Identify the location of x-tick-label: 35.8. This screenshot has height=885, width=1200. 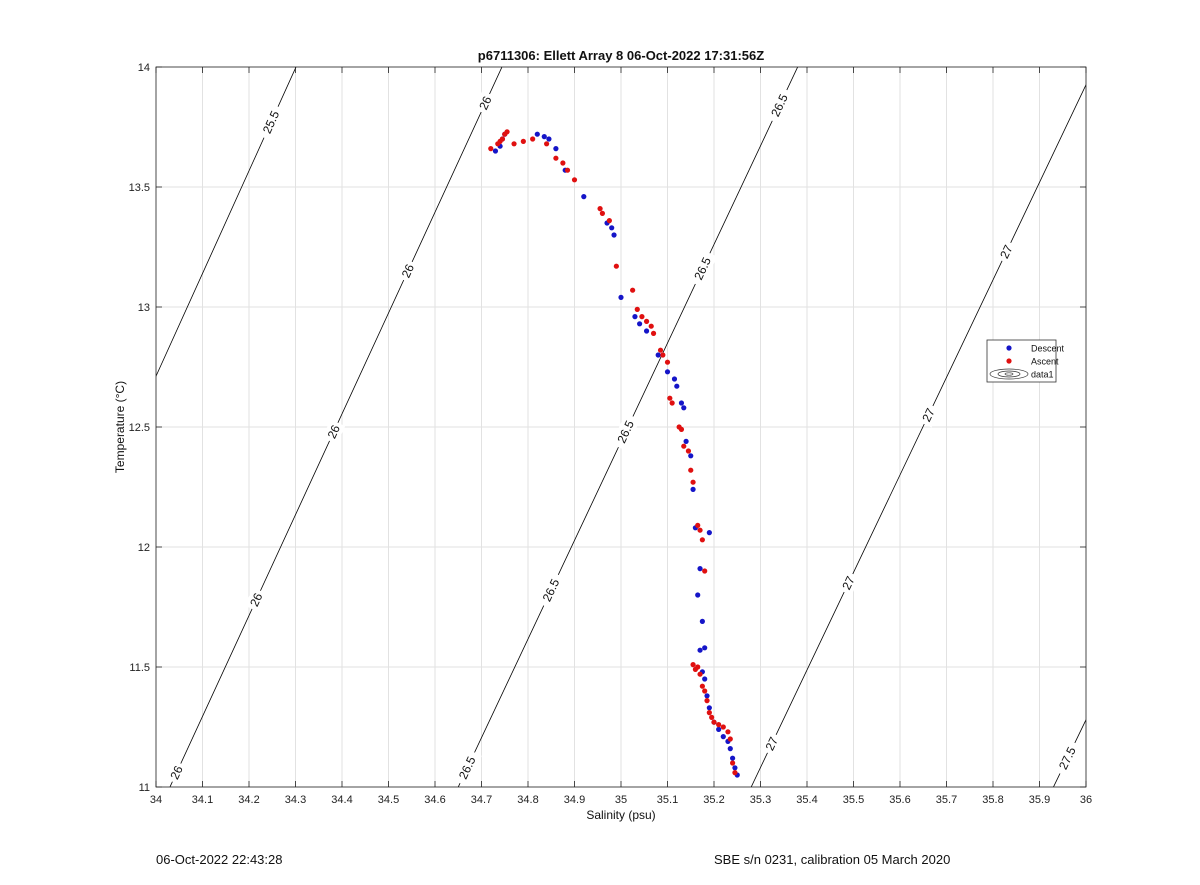
(992, 800).